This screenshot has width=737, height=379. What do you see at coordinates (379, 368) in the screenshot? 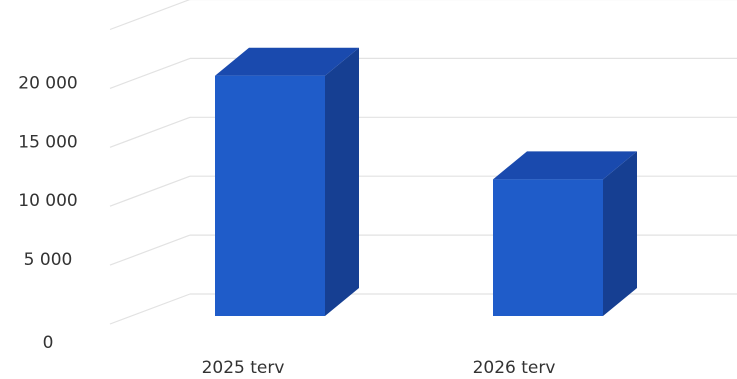
I see `x-axis-category-labels: 2025 terv 2026 terv` at bounding box center [379, 368].